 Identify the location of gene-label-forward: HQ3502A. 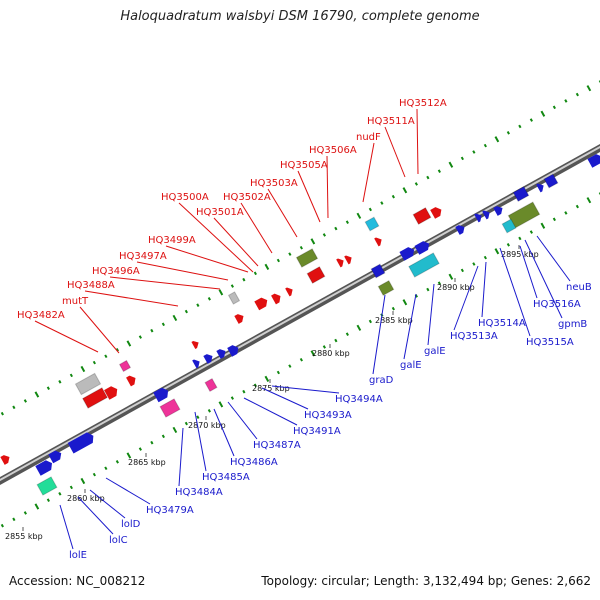
(247, 197).